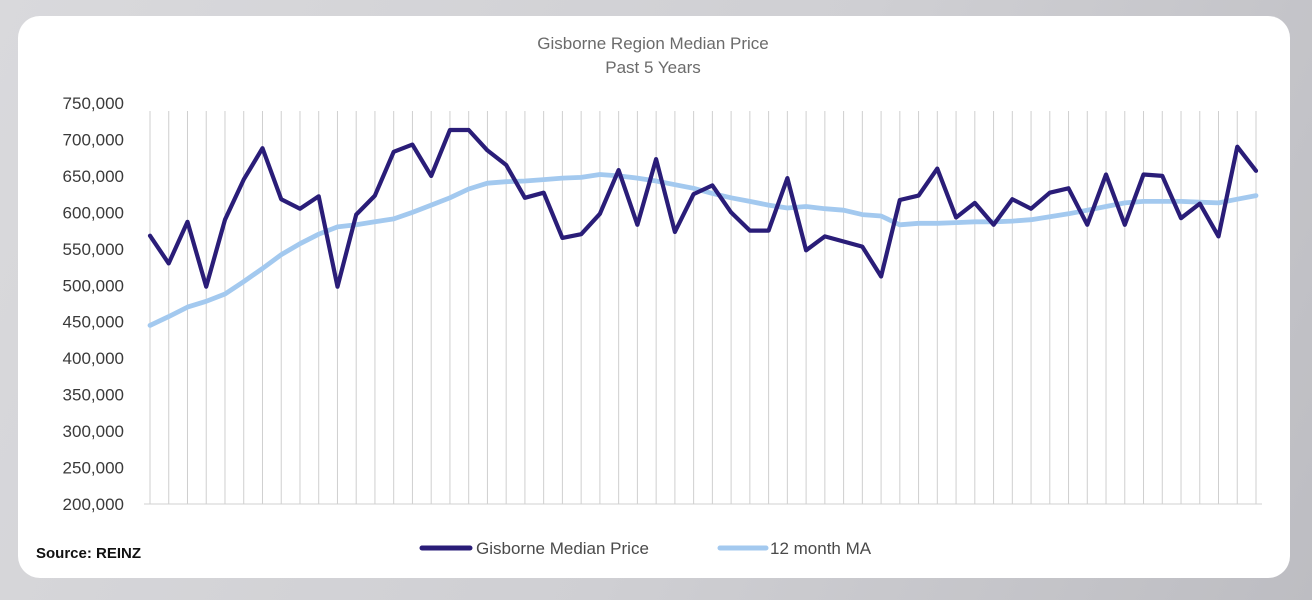  Describe the element at coordinates (93, 358) in the screenshot. I see `y-tick-label: 400,000` at that location.